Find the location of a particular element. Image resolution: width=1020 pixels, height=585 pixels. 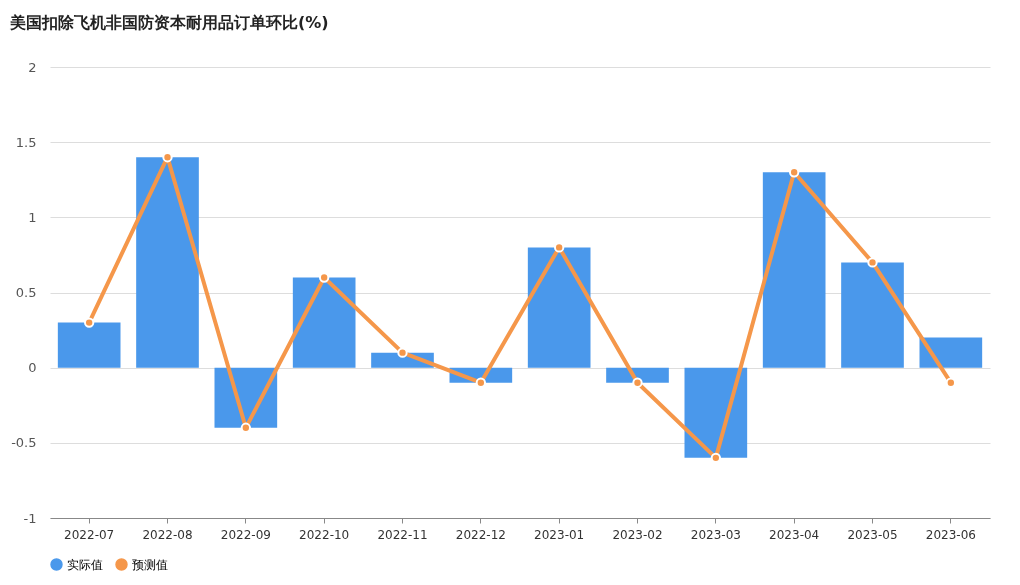

x-tick-label: 2022-09 is located at coordinates (245, 534).